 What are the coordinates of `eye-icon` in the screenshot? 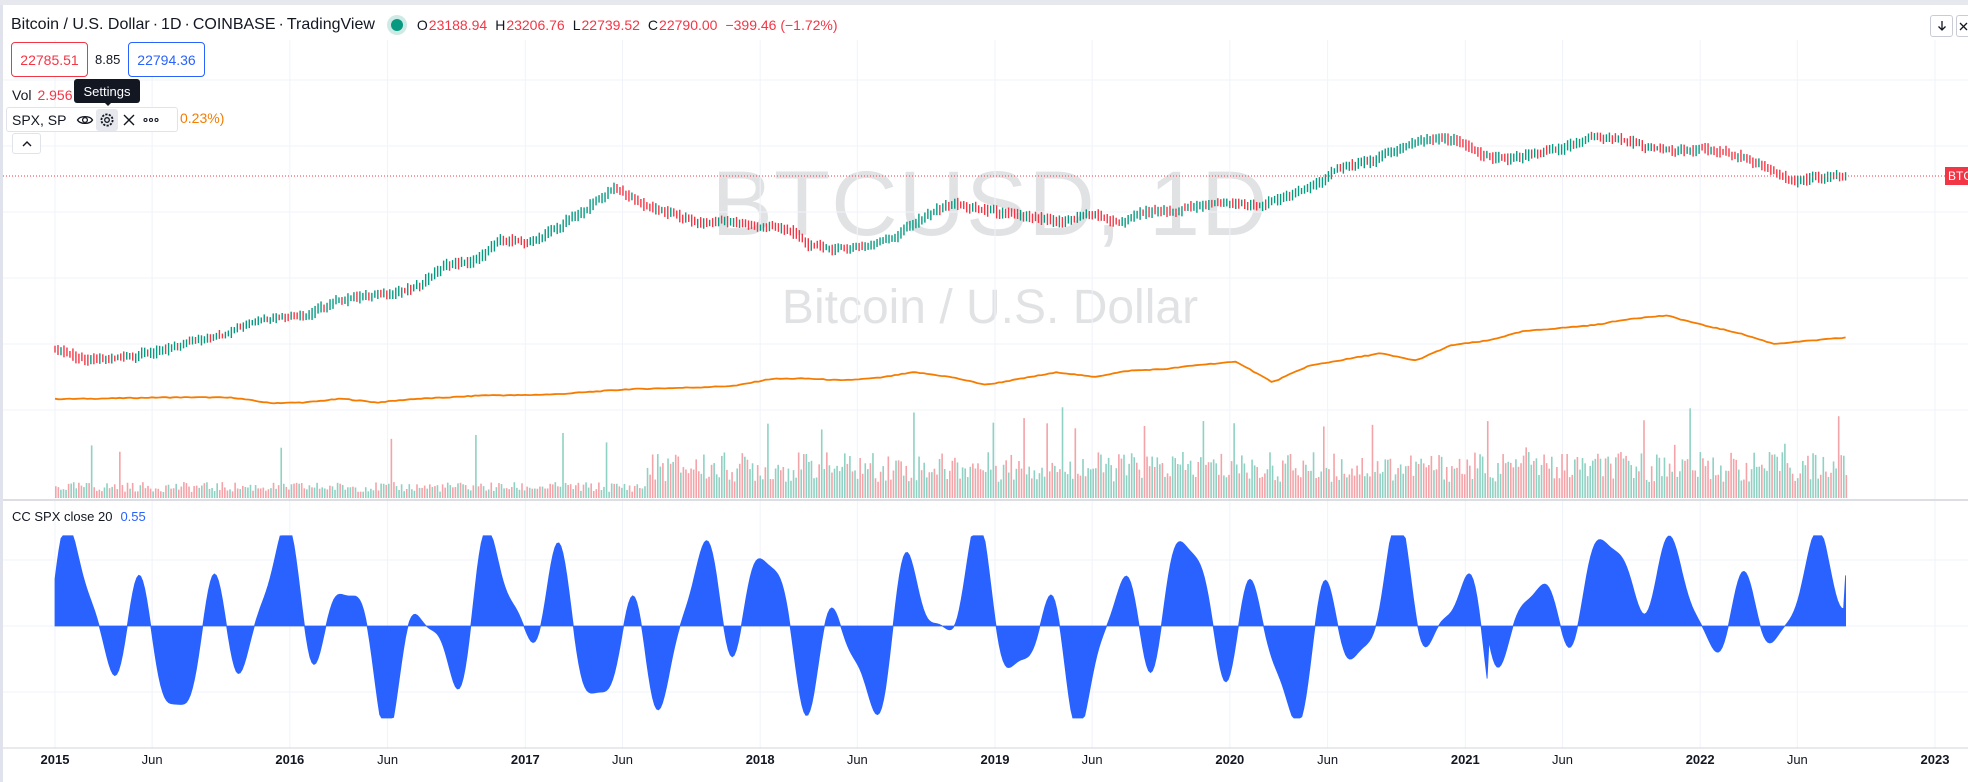 It's located at (85, 120).